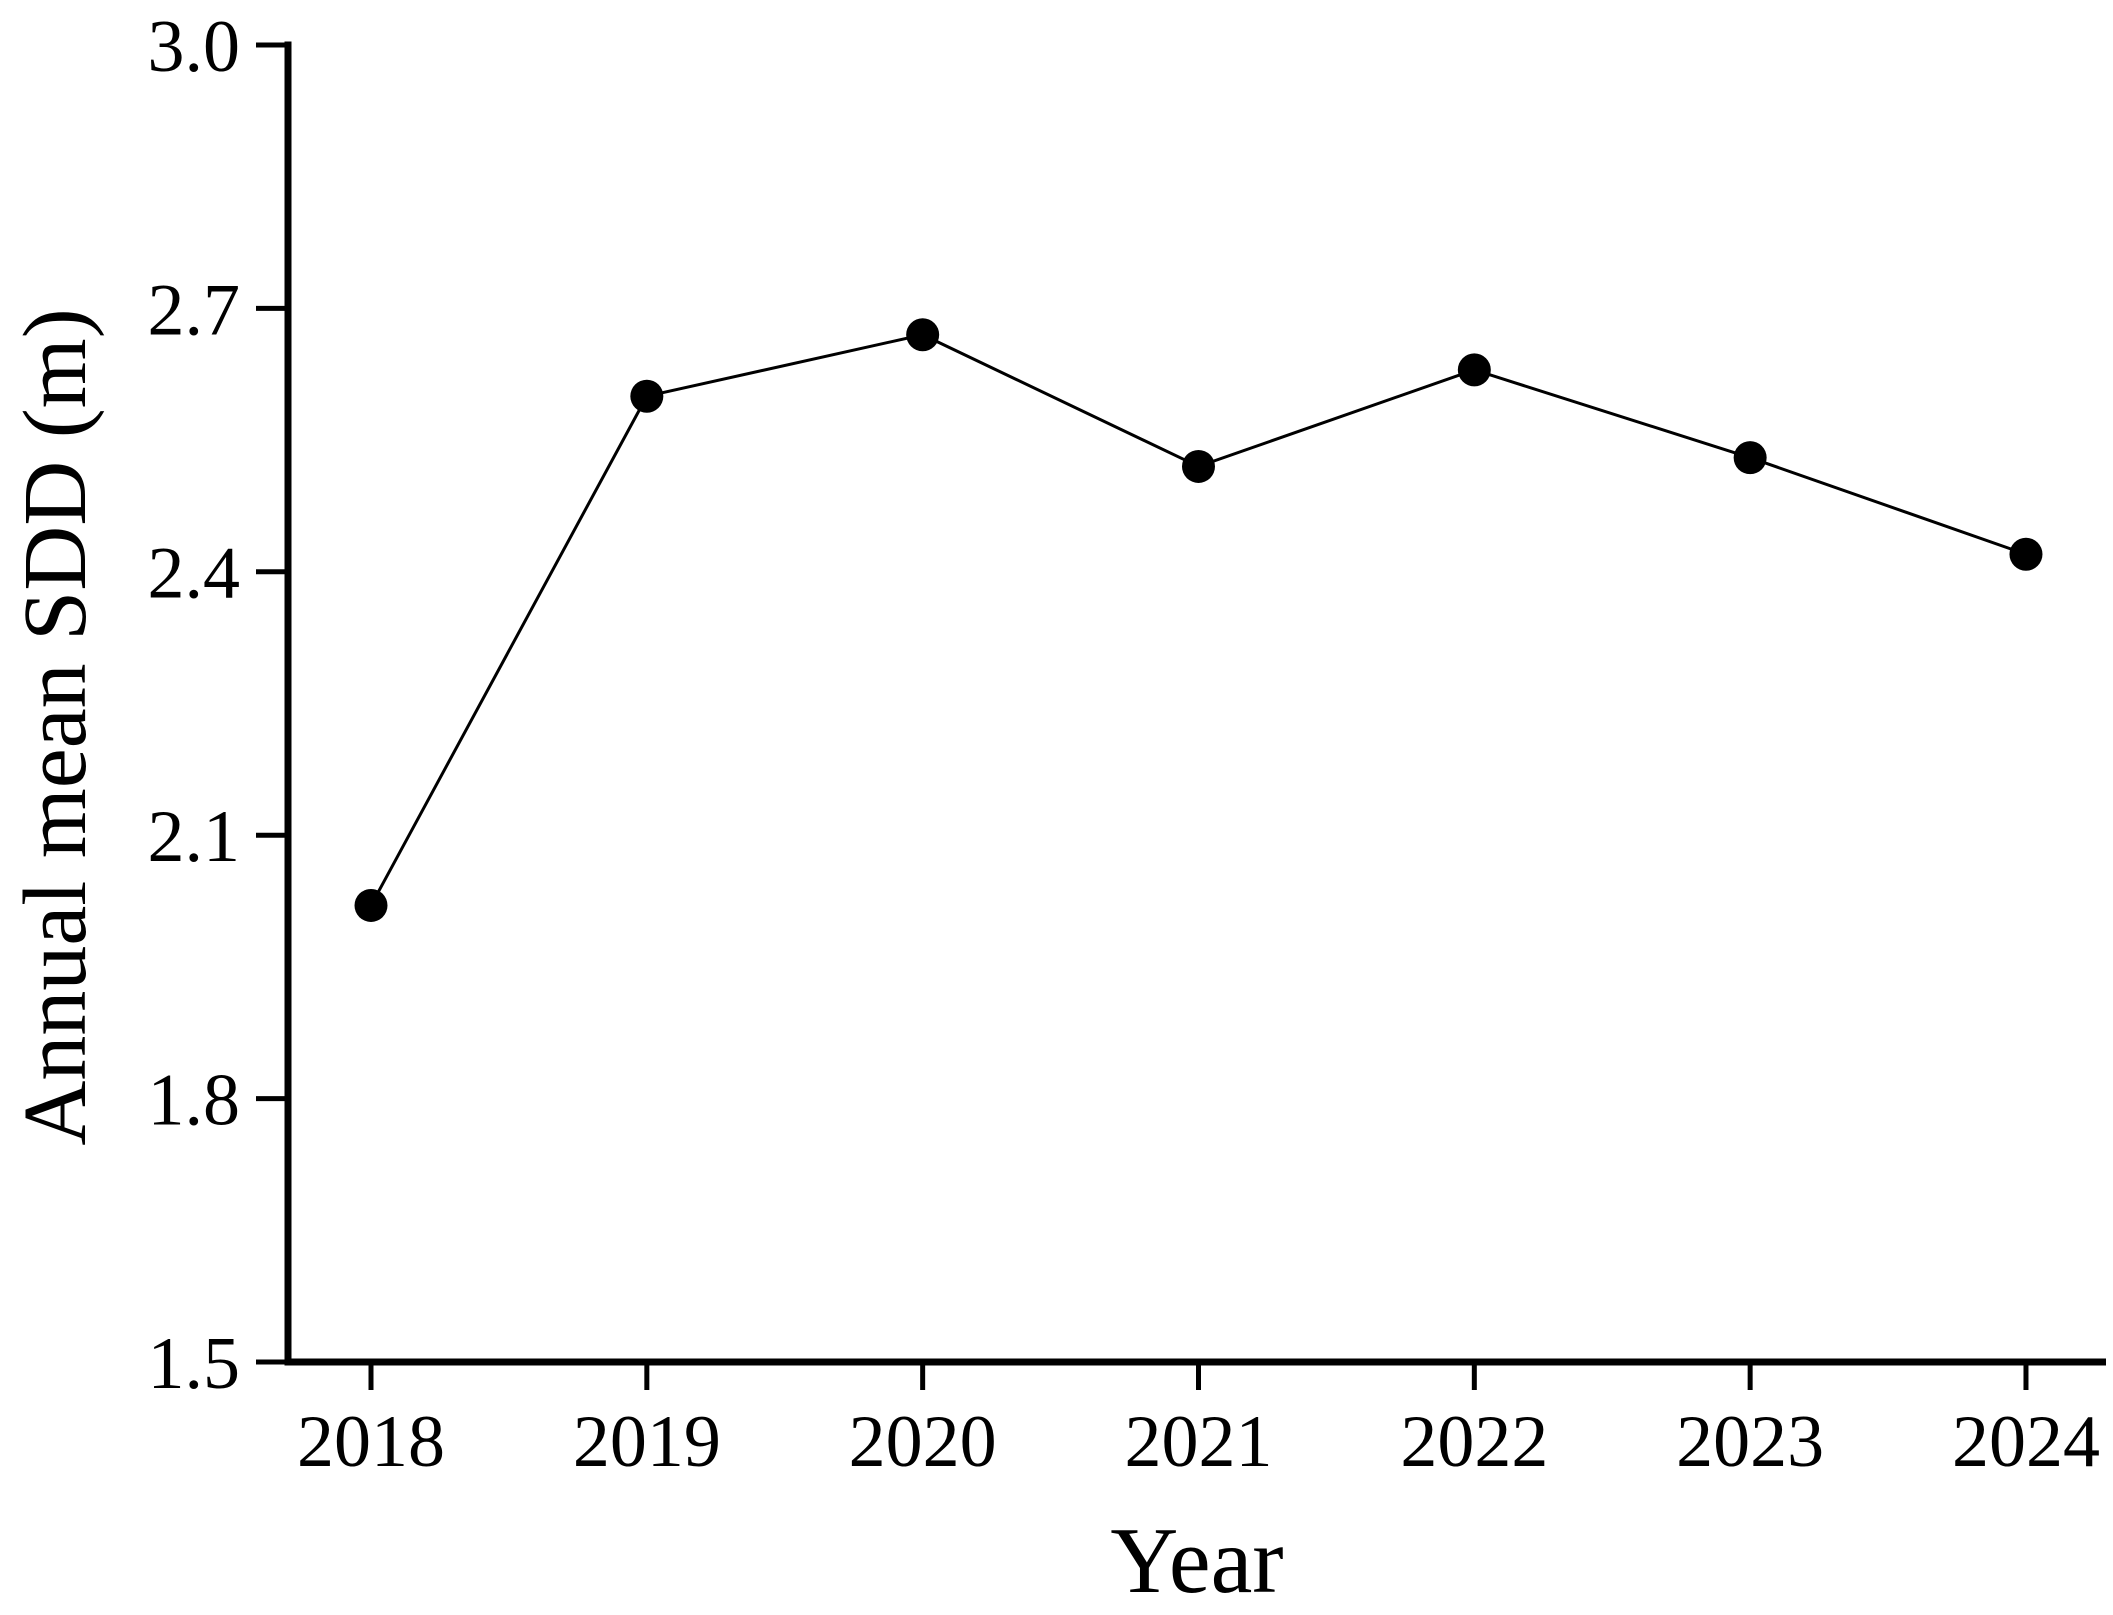  What do you see at coordinates (194, 47) in the screenshot?
I see `y-tick-label: 3.0` at bounding box center [194, 47].